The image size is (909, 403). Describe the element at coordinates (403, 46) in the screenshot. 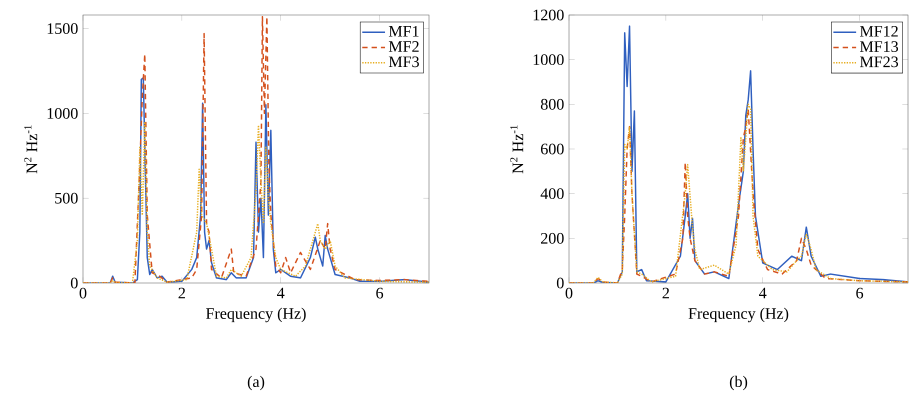

I see `legend-label: MF2` at that location.